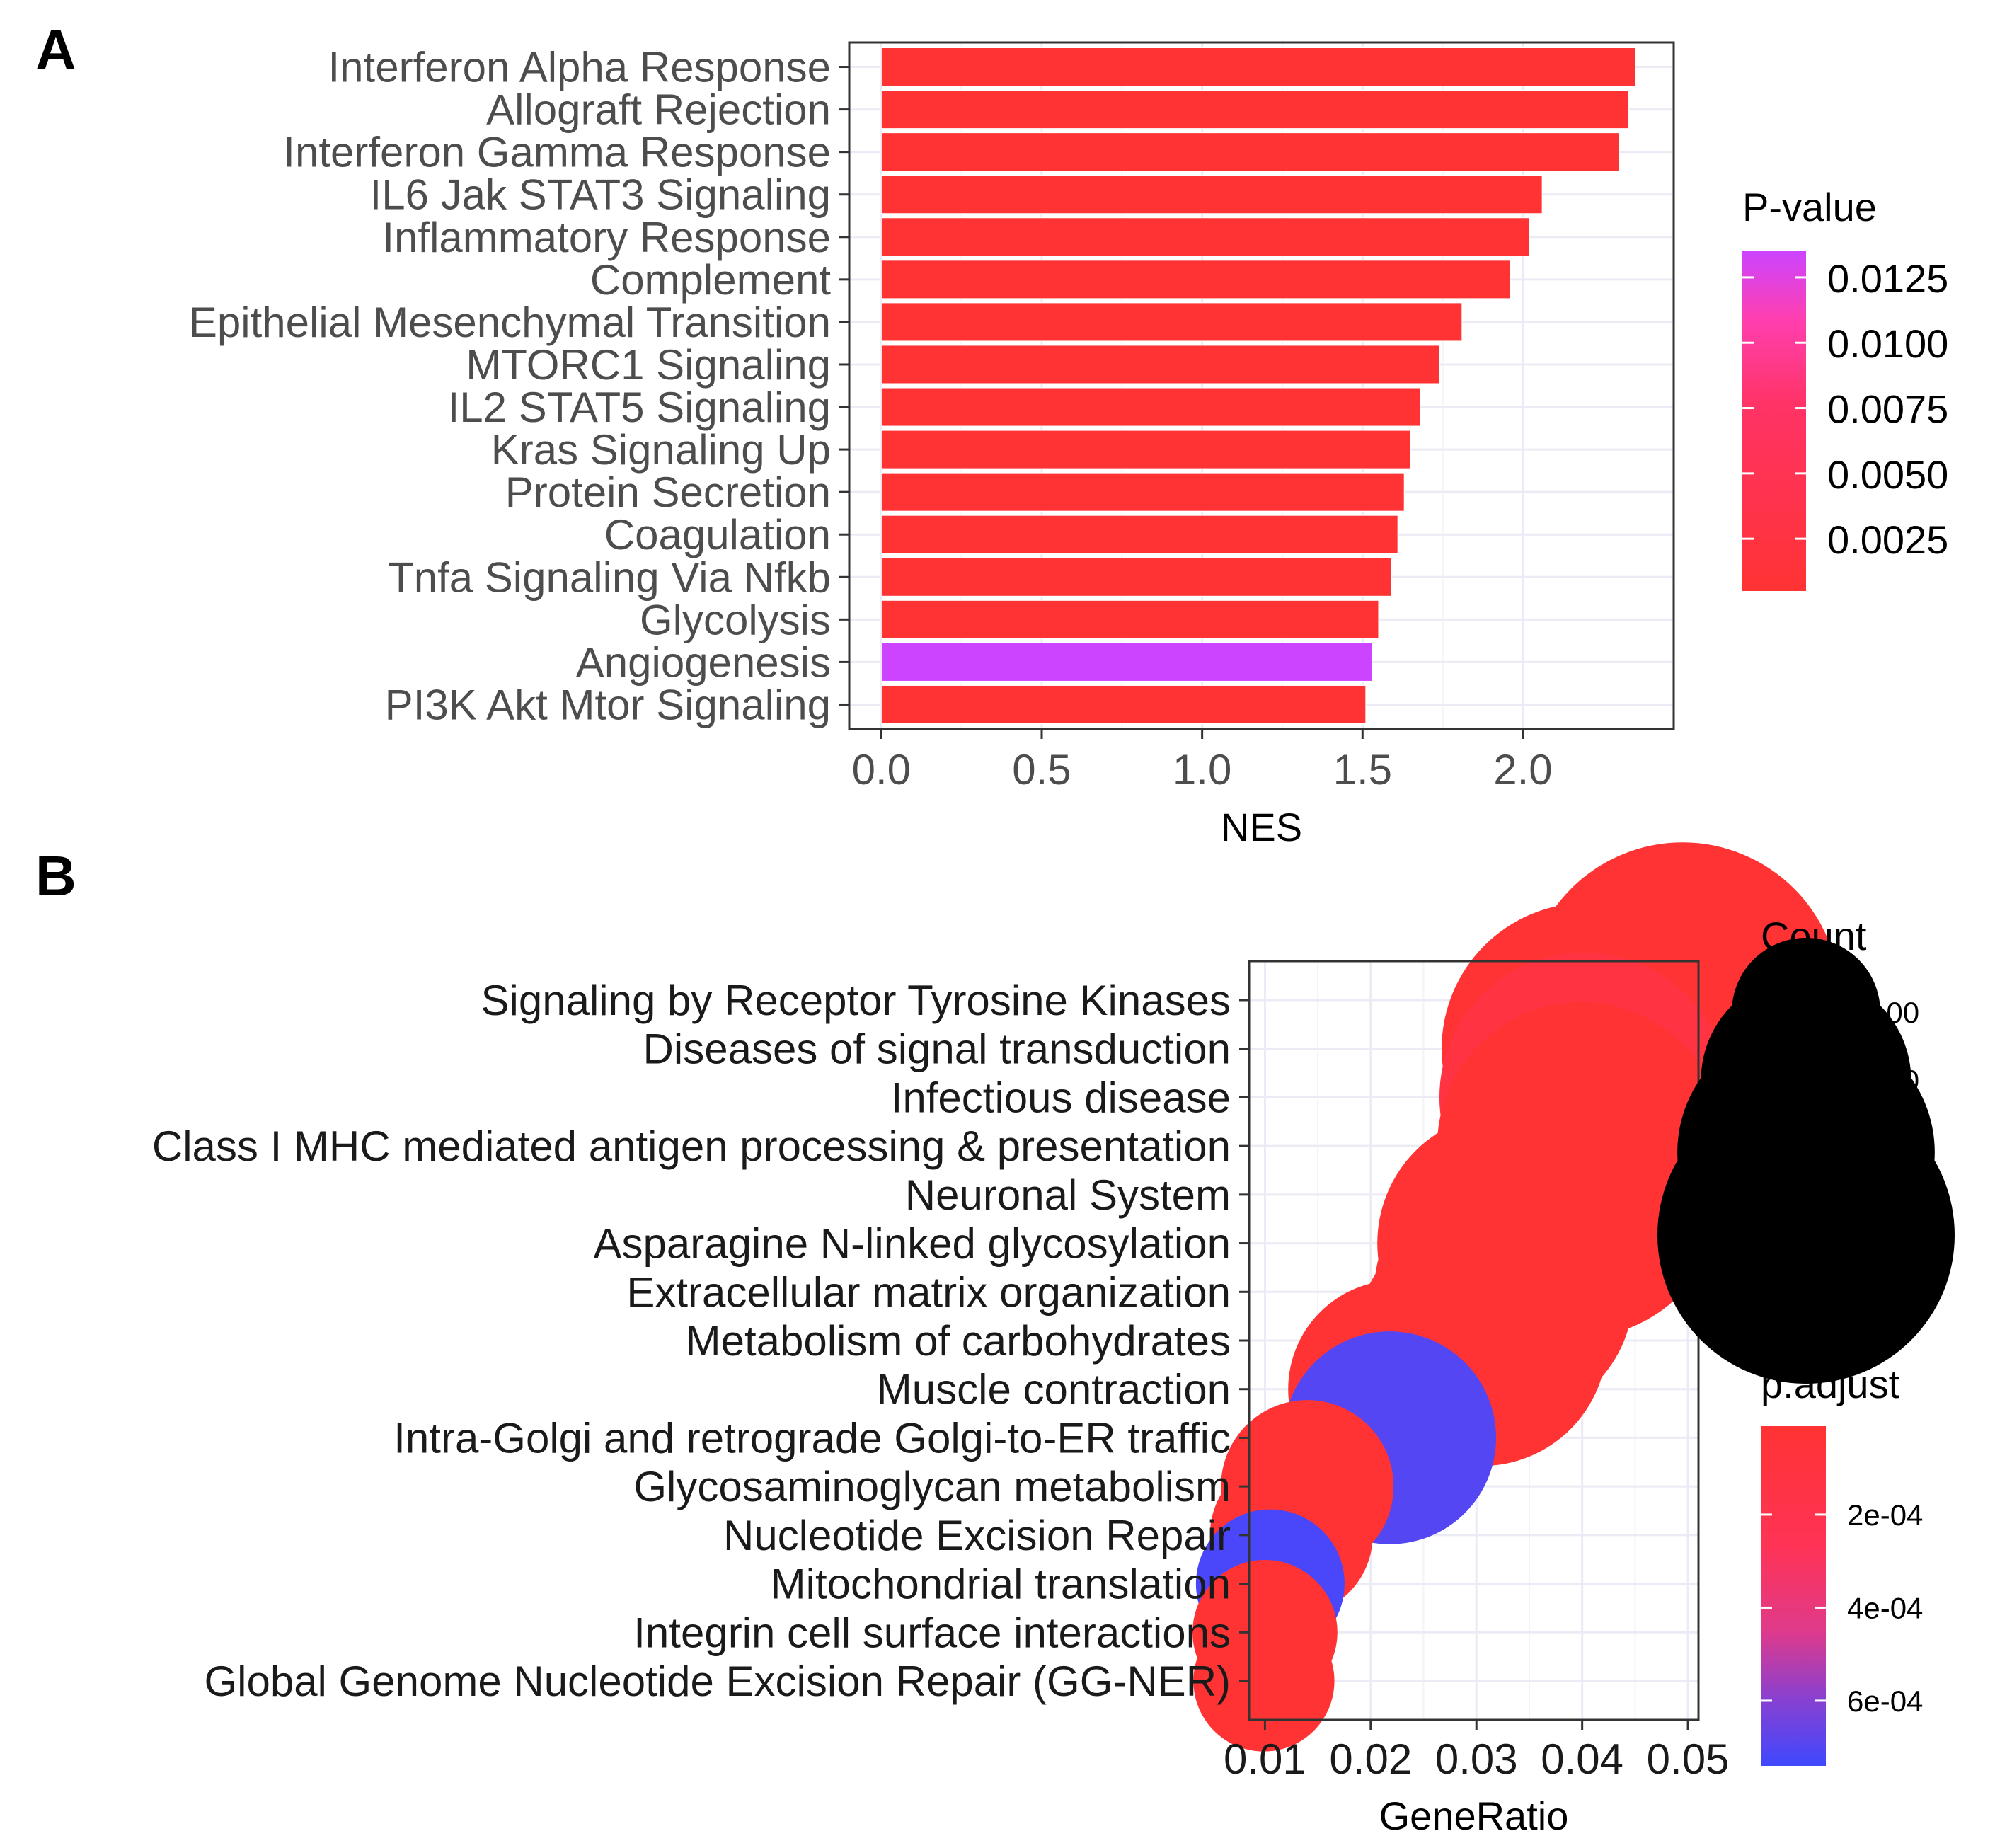 This screenshot has height=1848, width=1995. I want to click on chart-b-x-tick-label: 0.05, so click(1688, 1759).